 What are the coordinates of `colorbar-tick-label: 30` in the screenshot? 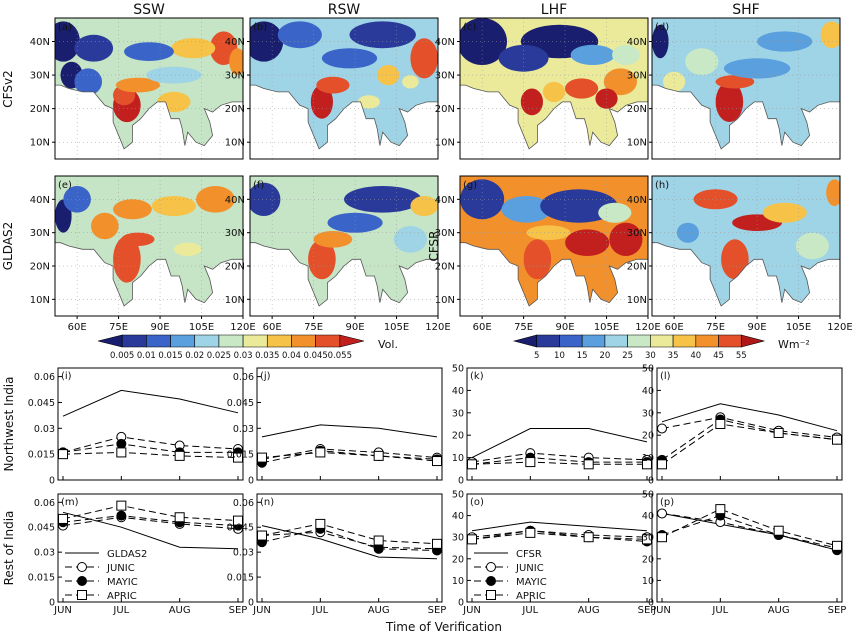 It's located at (650, 356).